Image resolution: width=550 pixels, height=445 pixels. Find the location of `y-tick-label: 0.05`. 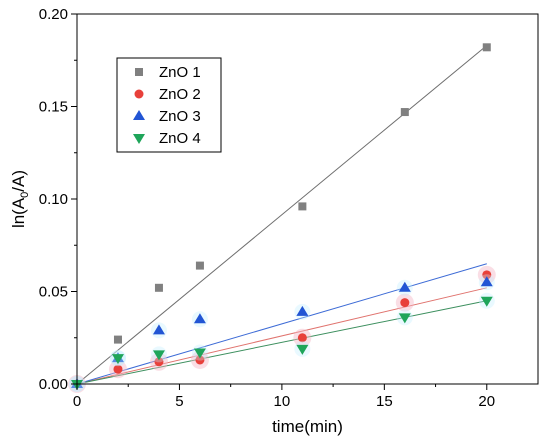

y-tick-label: 0.05 is located at coordinates (53, 292).